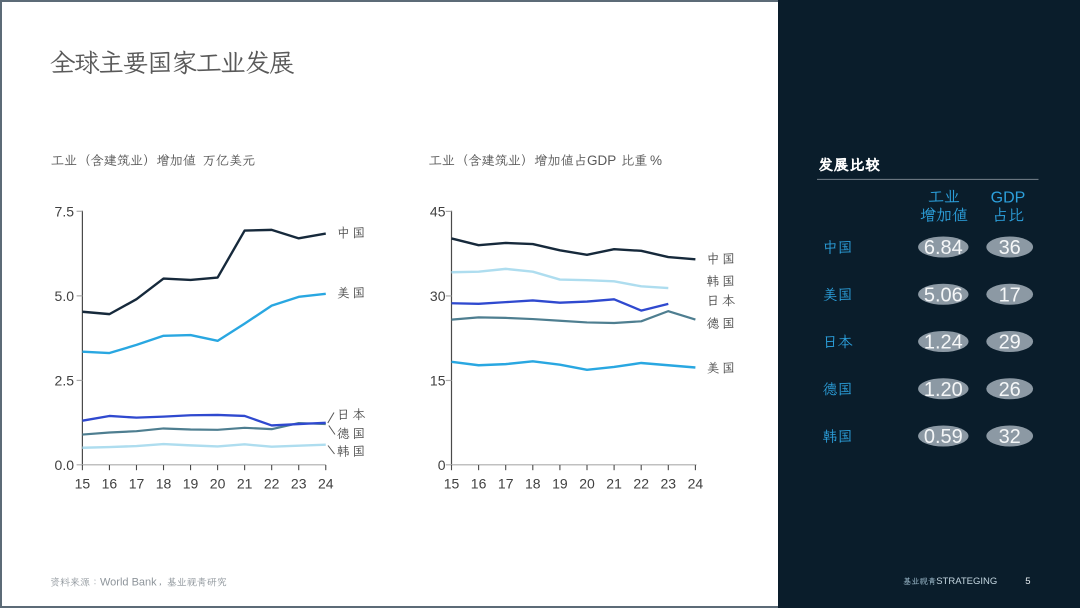 The height and width of the screenshot is (608, 1080). Describe the element at coordinates (128, 583) in the screenshot. I see `svg-text: World Bank` at that location.